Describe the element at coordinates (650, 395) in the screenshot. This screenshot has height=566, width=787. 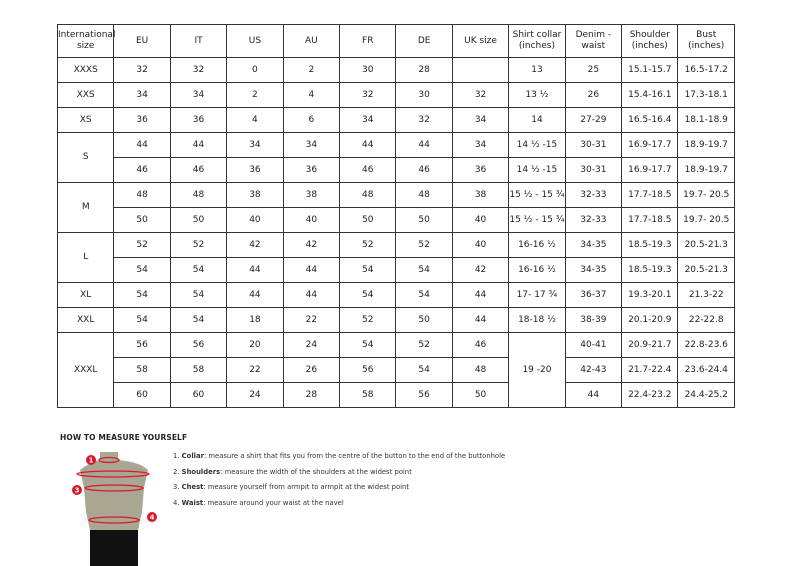
I see `table-cell: 22.4-23.2` at that location.